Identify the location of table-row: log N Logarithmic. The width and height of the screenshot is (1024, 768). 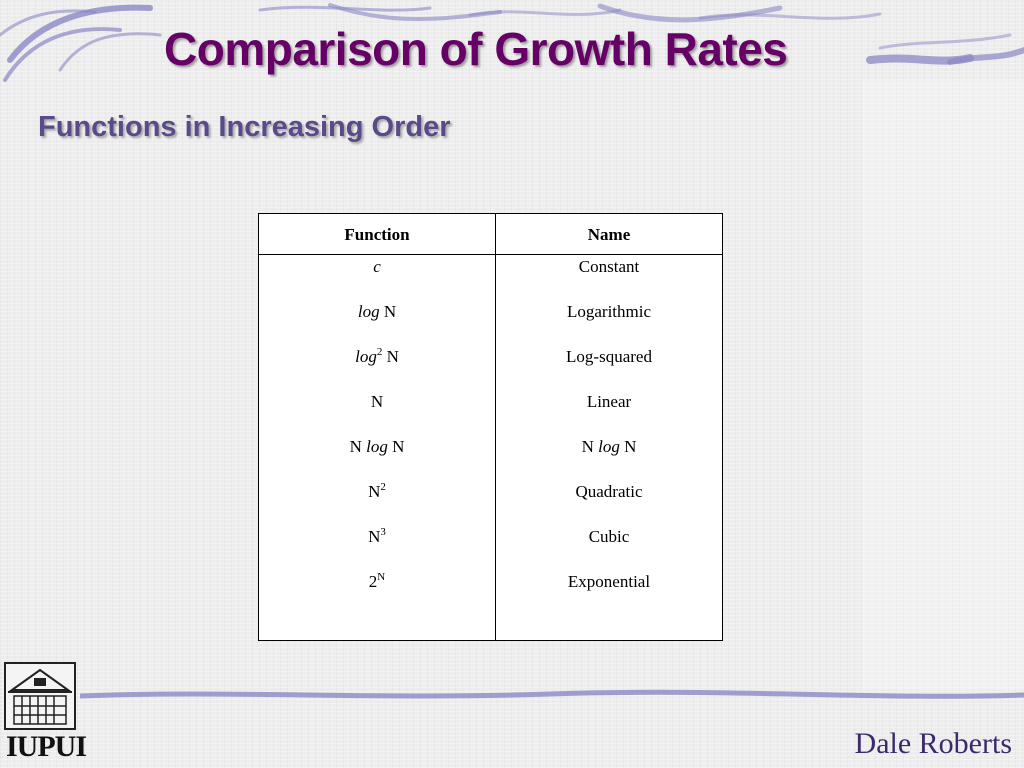
(490, 323).